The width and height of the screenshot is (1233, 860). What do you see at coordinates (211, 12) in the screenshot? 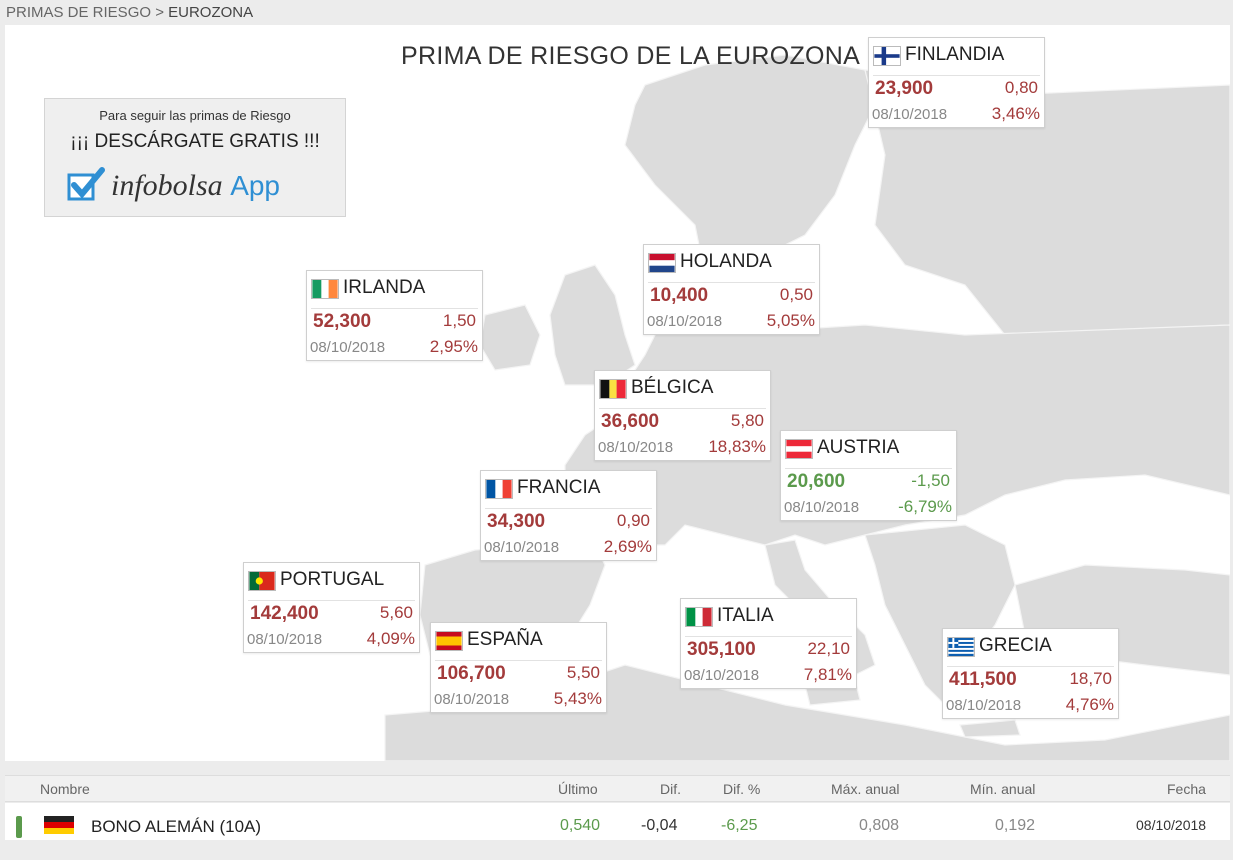
I see `breadcrumb-current: EUROZONA` at bounding box center [211, 12].